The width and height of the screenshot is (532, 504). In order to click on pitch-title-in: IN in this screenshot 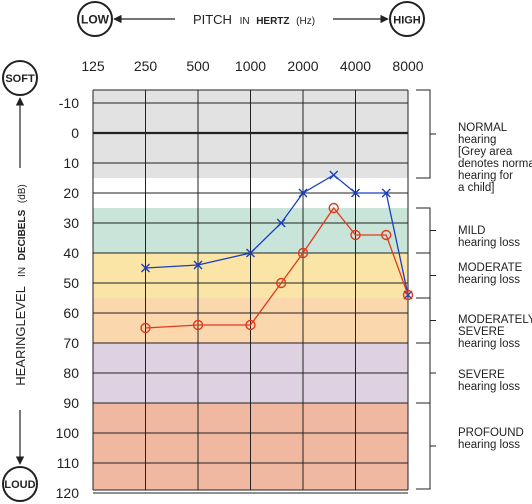, I will do `click(245, 21)`.